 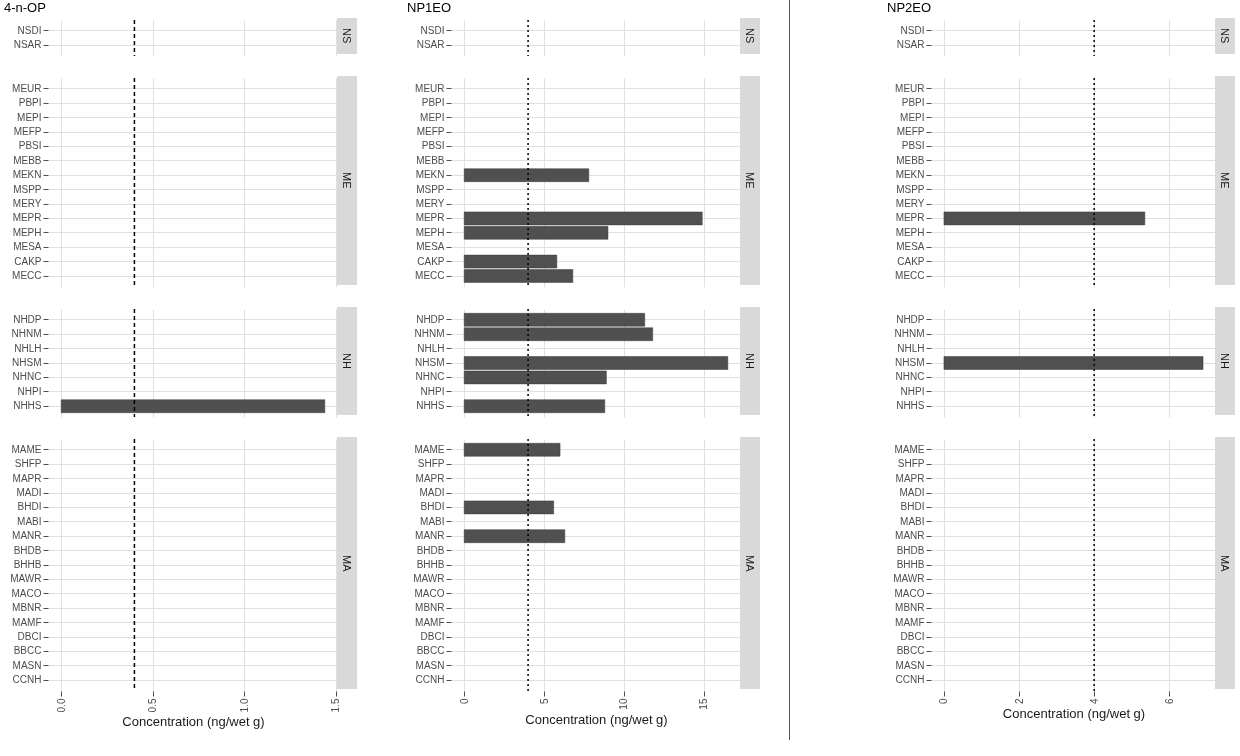 I want to click on y-tick-label: NHLH, so click(x=431, y=348).